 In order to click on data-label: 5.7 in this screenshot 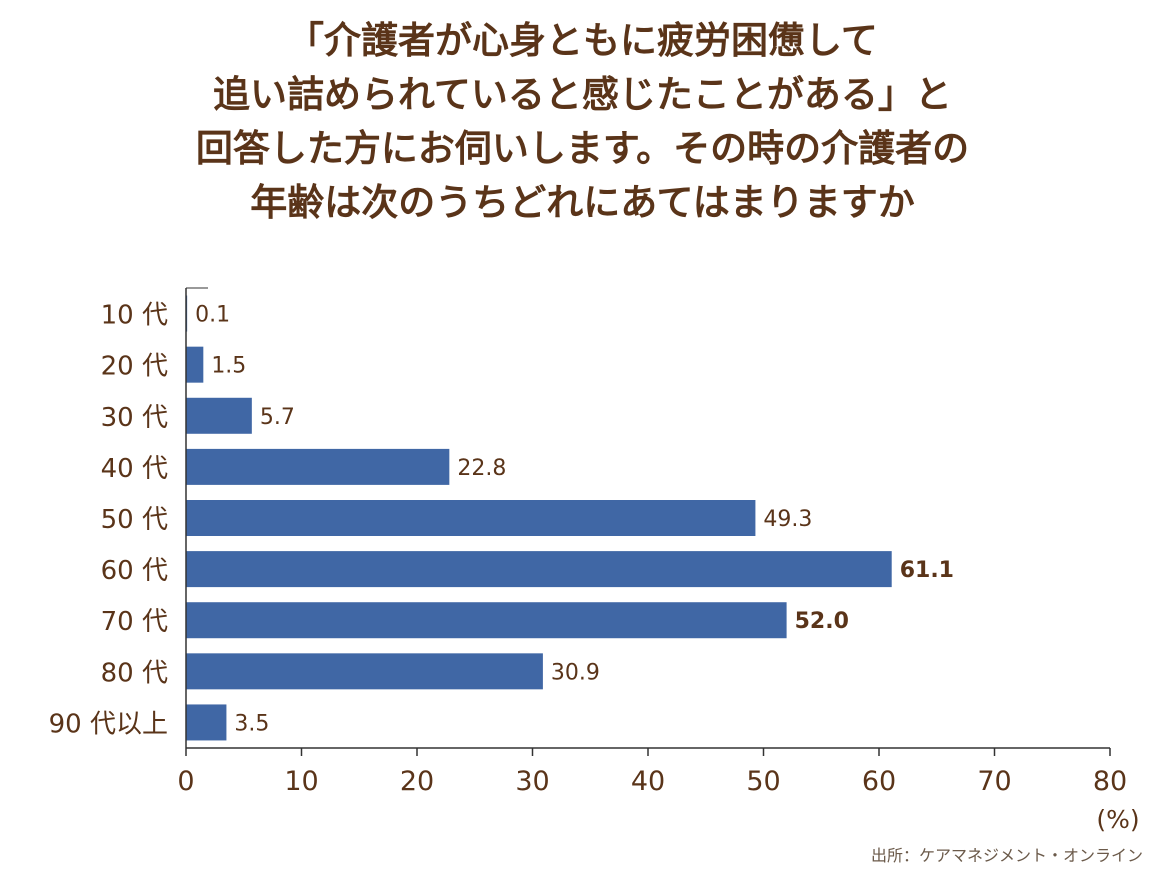, I will do `click(277, 417)`.